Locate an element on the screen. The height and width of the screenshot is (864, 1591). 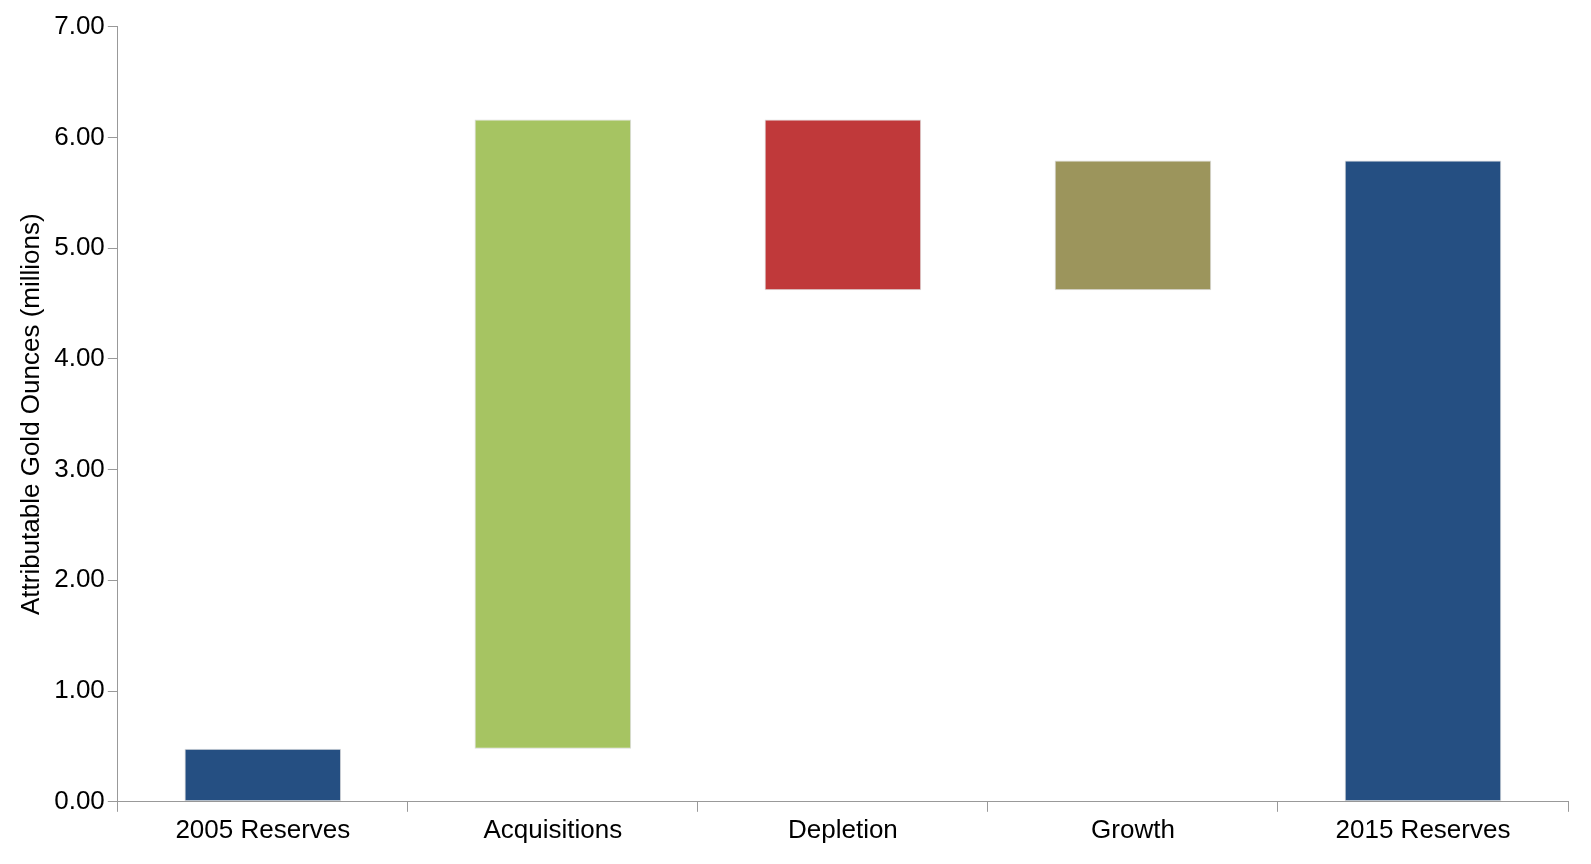
y-axis-title: Attributable Gold Ounces (millions) is located at coordinates (29, 414).